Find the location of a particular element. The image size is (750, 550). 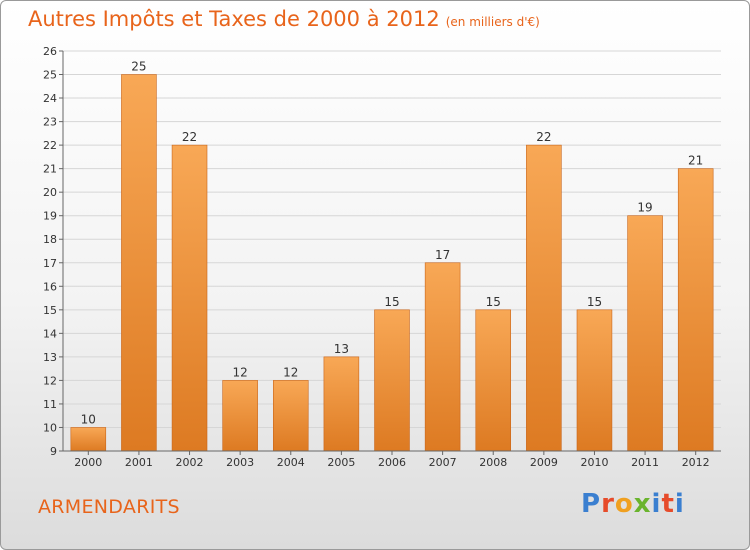

bar-2002 is located at coordinates (189, 298).